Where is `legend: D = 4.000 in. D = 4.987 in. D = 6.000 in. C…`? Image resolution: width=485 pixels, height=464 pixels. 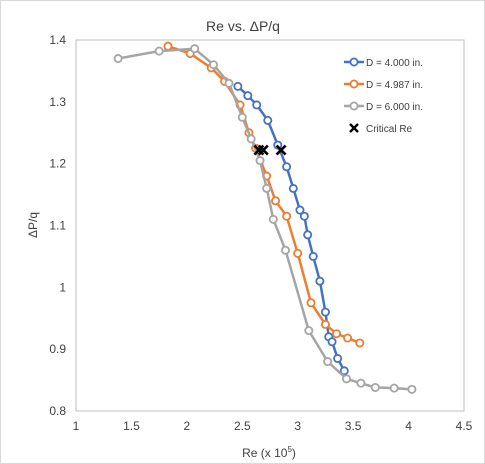 legend: D = 4.000 in. D = 4.987 in. D = 6.000 in. C… is located at coordinates (383, 96).